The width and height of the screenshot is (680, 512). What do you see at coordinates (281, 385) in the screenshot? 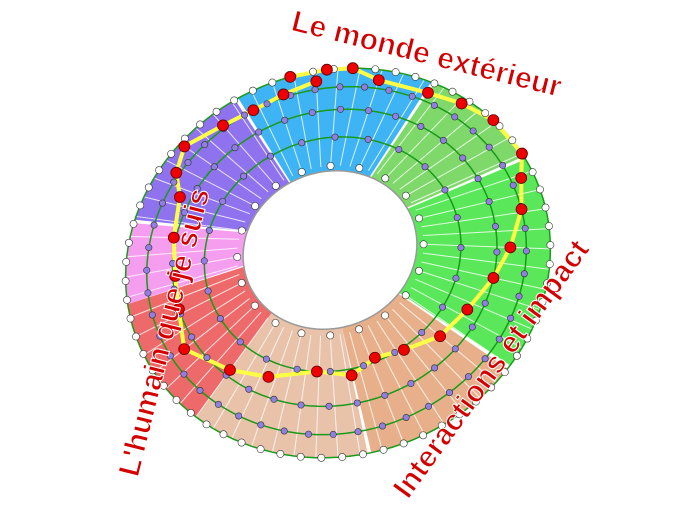
I see `sector` at bounding box center [281, 385].